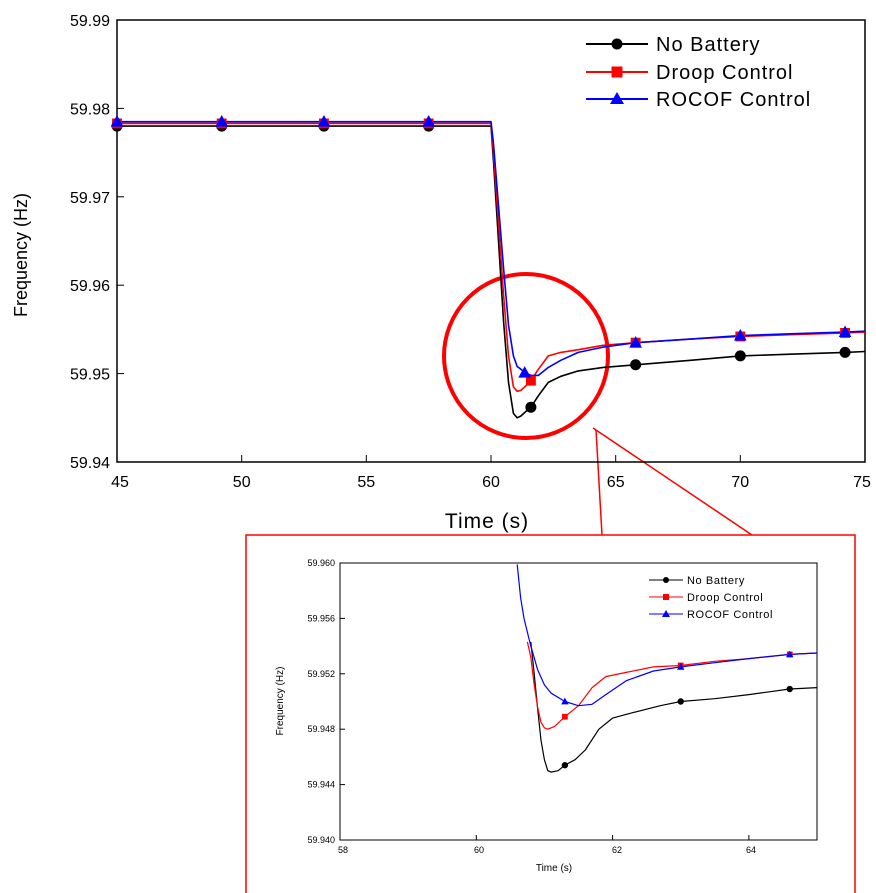 Image resolution: width=876 pixels, height=893 pixels. I want to click on inset-y-tick-label: 59.948, so click(321, 729).